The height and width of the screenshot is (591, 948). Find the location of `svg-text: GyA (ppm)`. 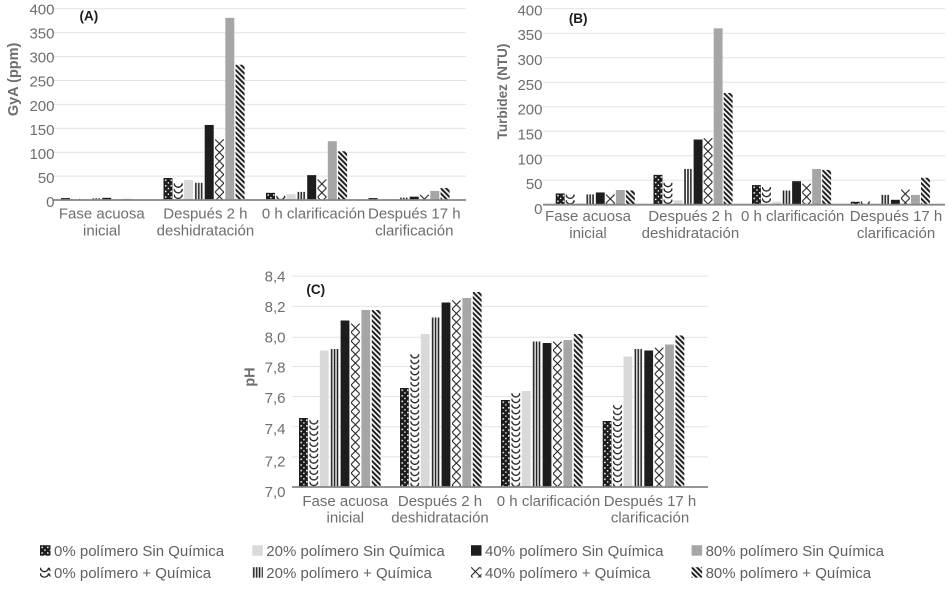

svg-text: GyA (ppm) is located at coordinates (14, 79).